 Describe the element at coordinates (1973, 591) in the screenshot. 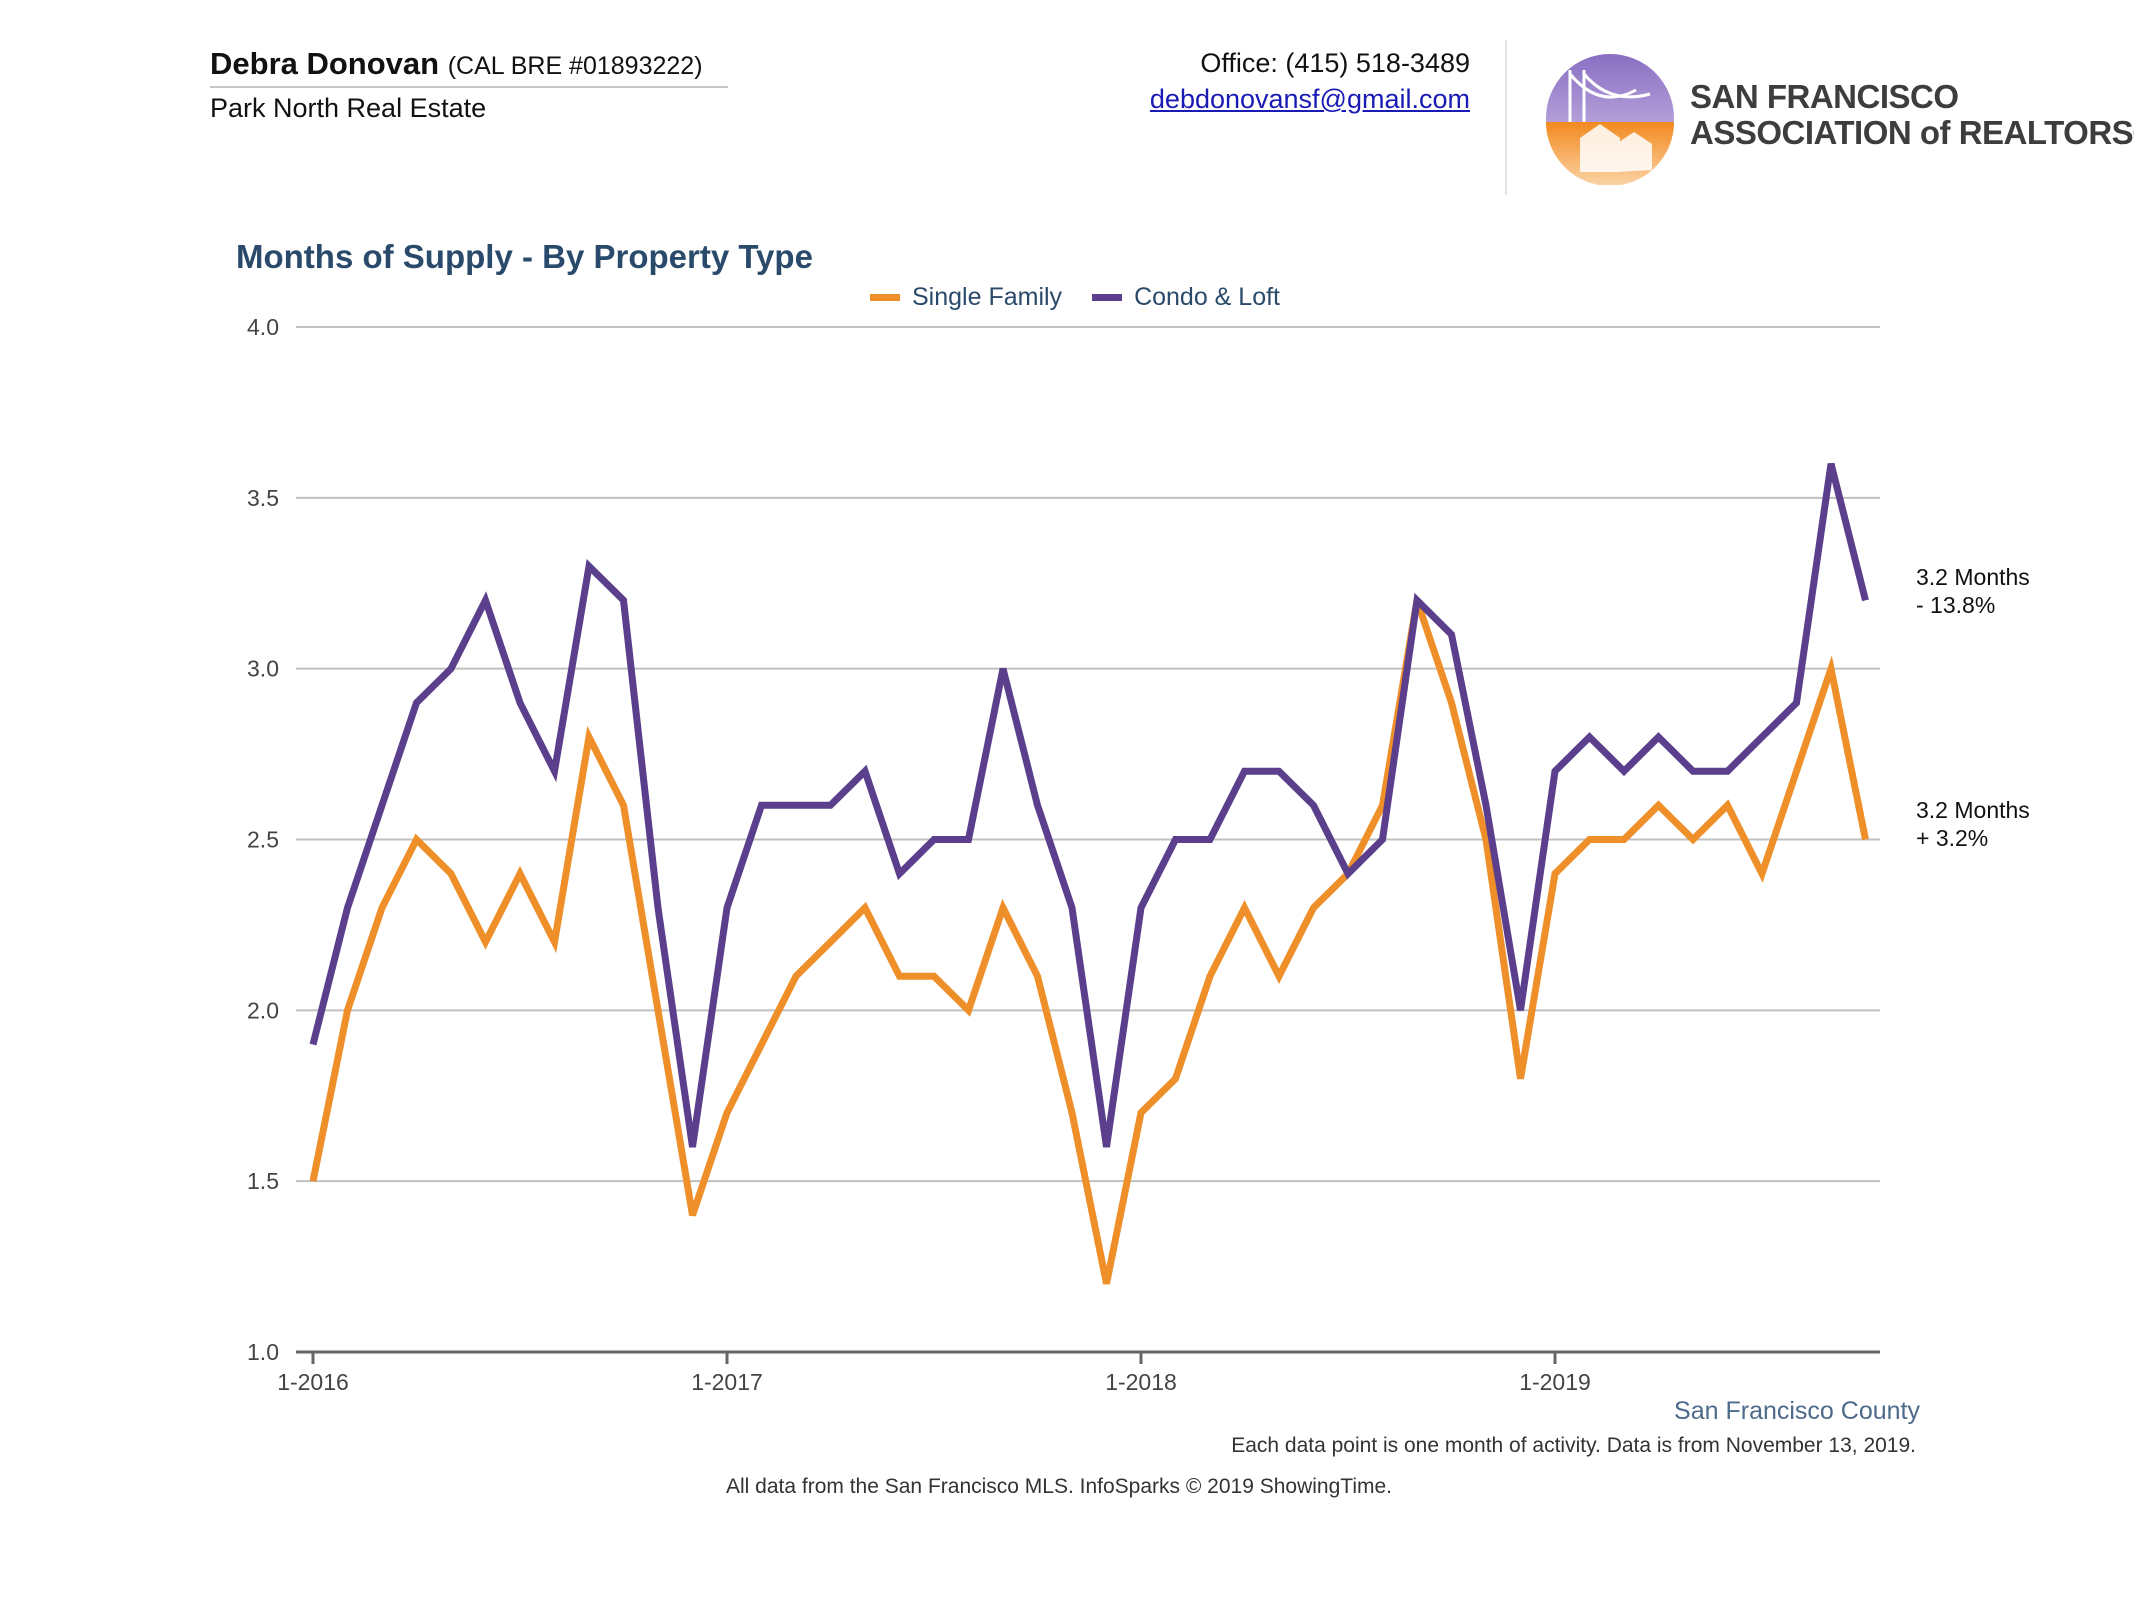

I see `condo-end-label: 3.2 Months - 13.8%` at that location.